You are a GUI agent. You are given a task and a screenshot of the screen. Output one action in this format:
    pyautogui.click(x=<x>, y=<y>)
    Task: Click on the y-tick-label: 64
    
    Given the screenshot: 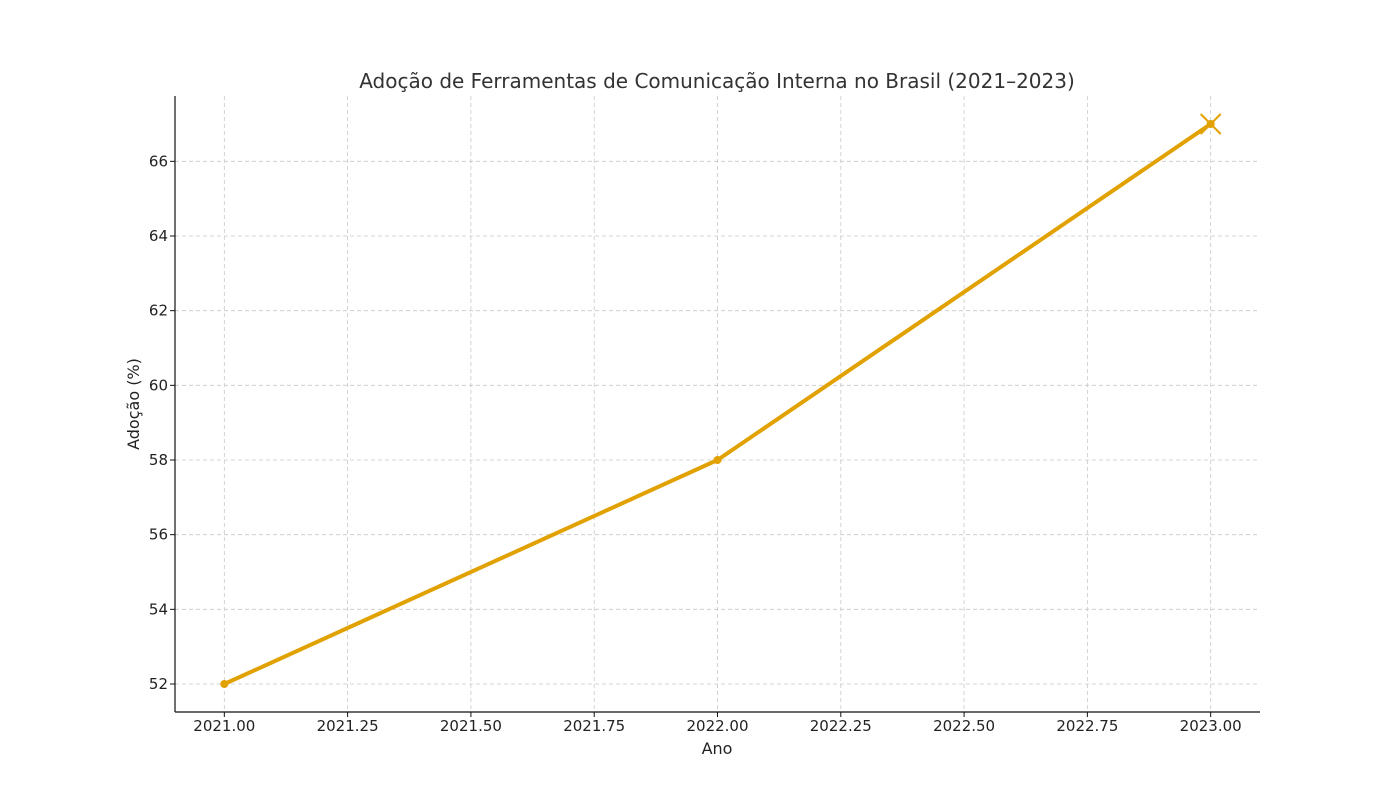 What is the action you would take?
    pyautogui.click(x=158, y=236)
    